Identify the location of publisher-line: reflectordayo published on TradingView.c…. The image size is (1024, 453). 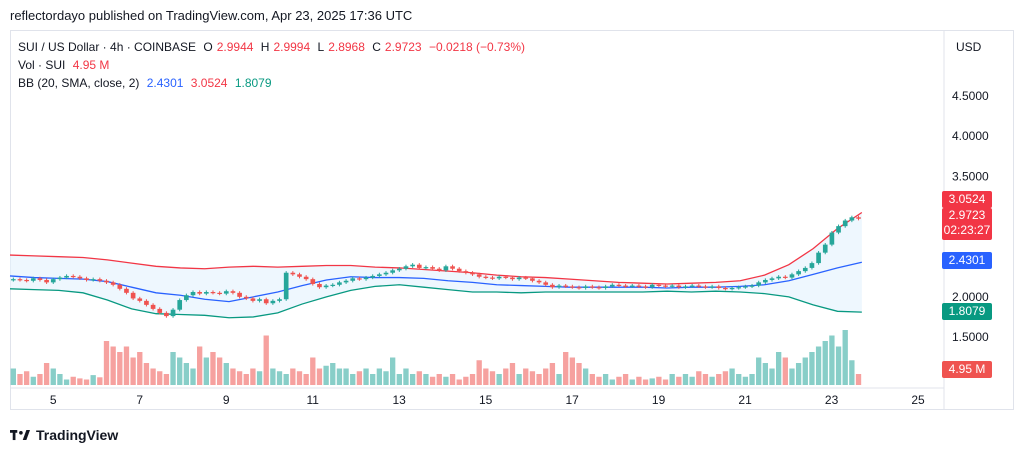
(211, 15).